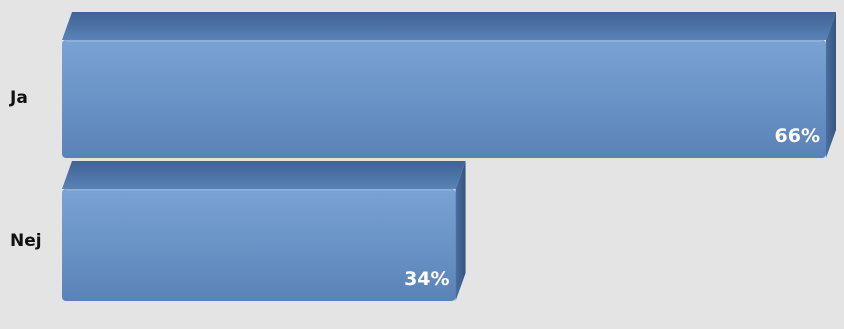  What do you see at coordinates (426, 279) in the screenshot?
I see `value-label-nej: 34%` at bounding box center [426, 279].